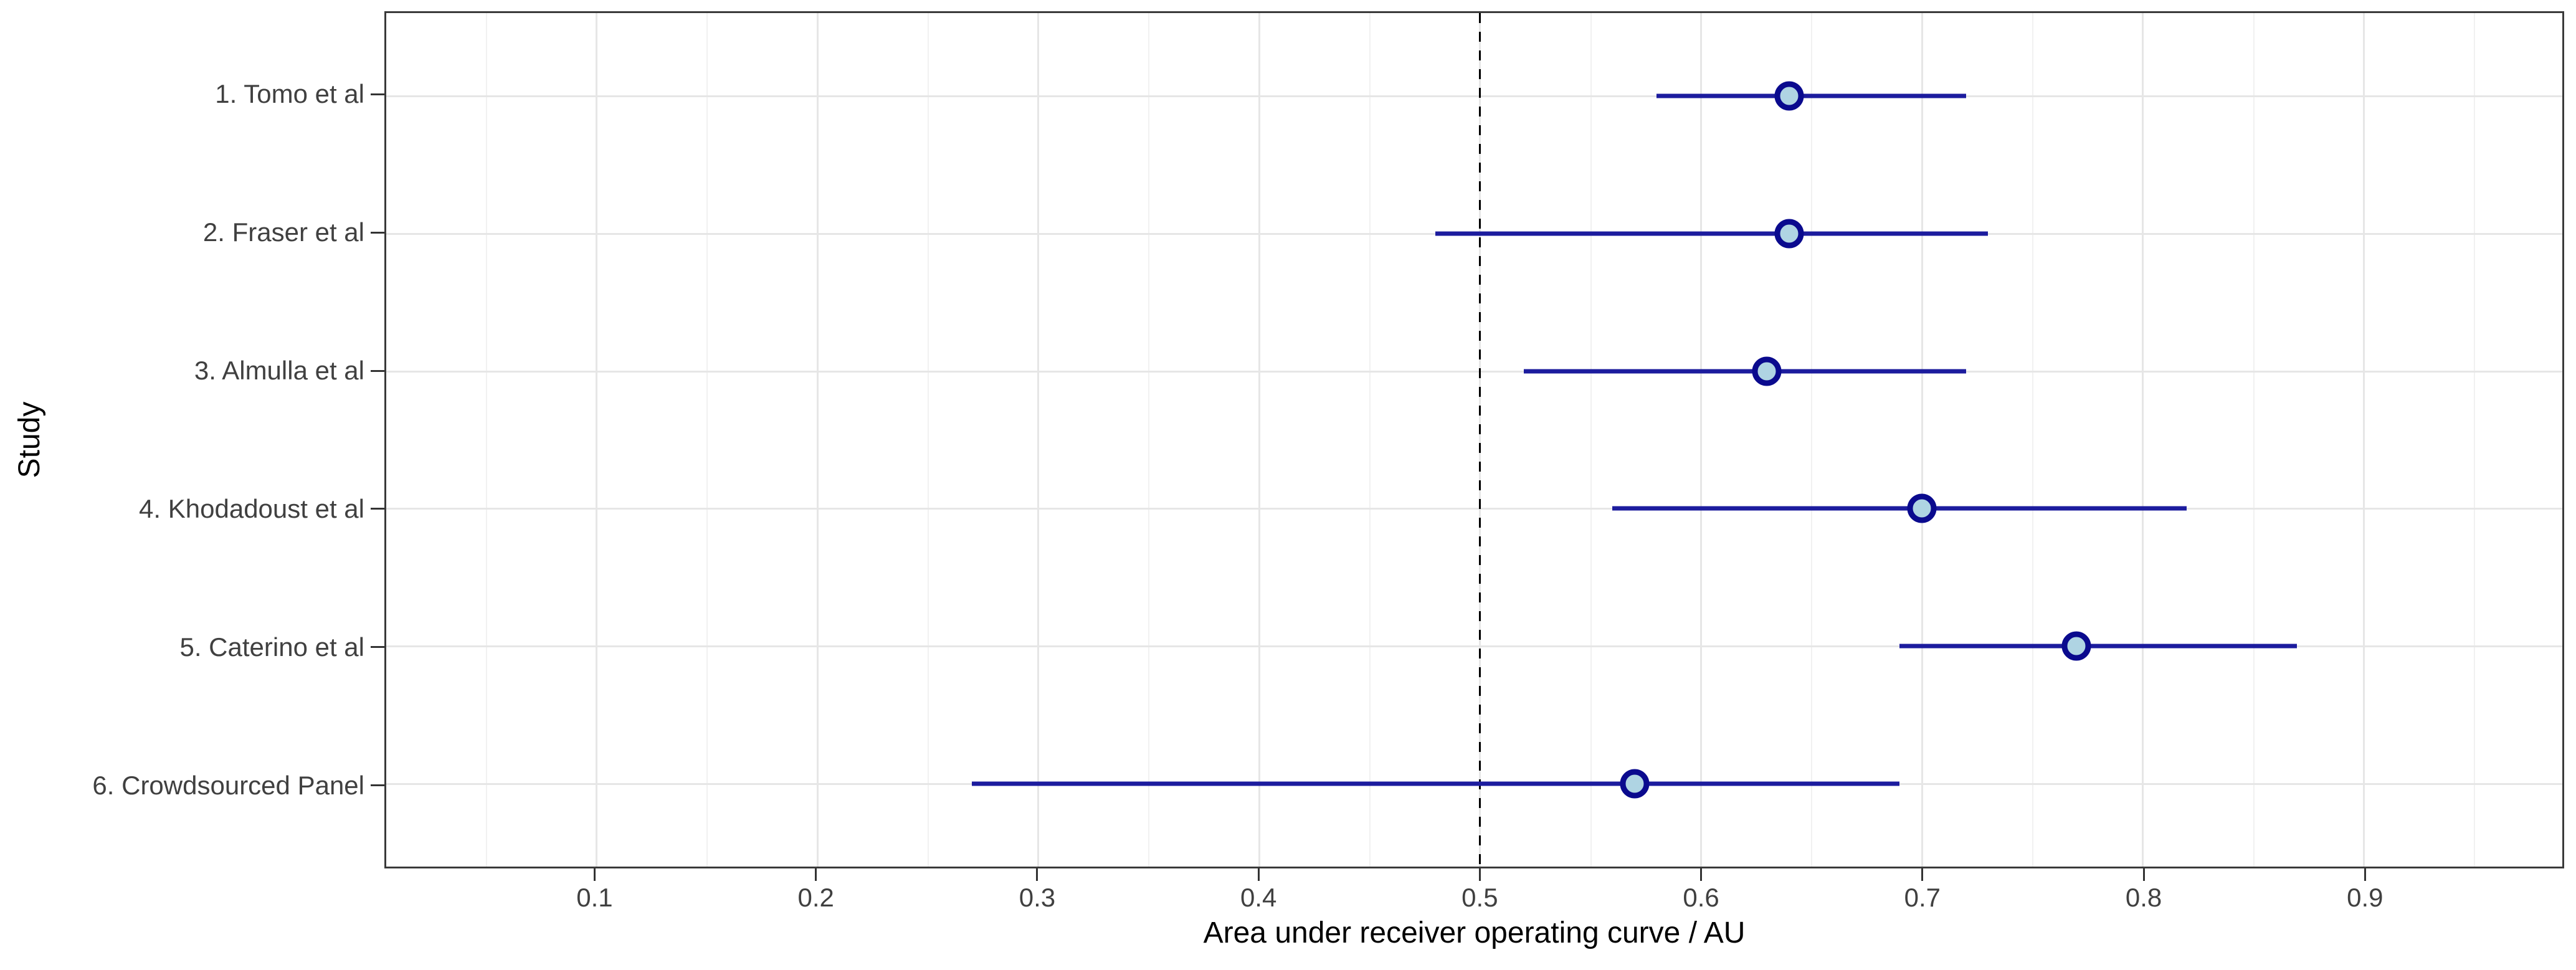 The height and width of the screenshot is (970, 2576). Describe the element at coordinates (1474, 932) in the screenshot. I see `x-axis-title: Area under receiver operating curve / AU` at that location.